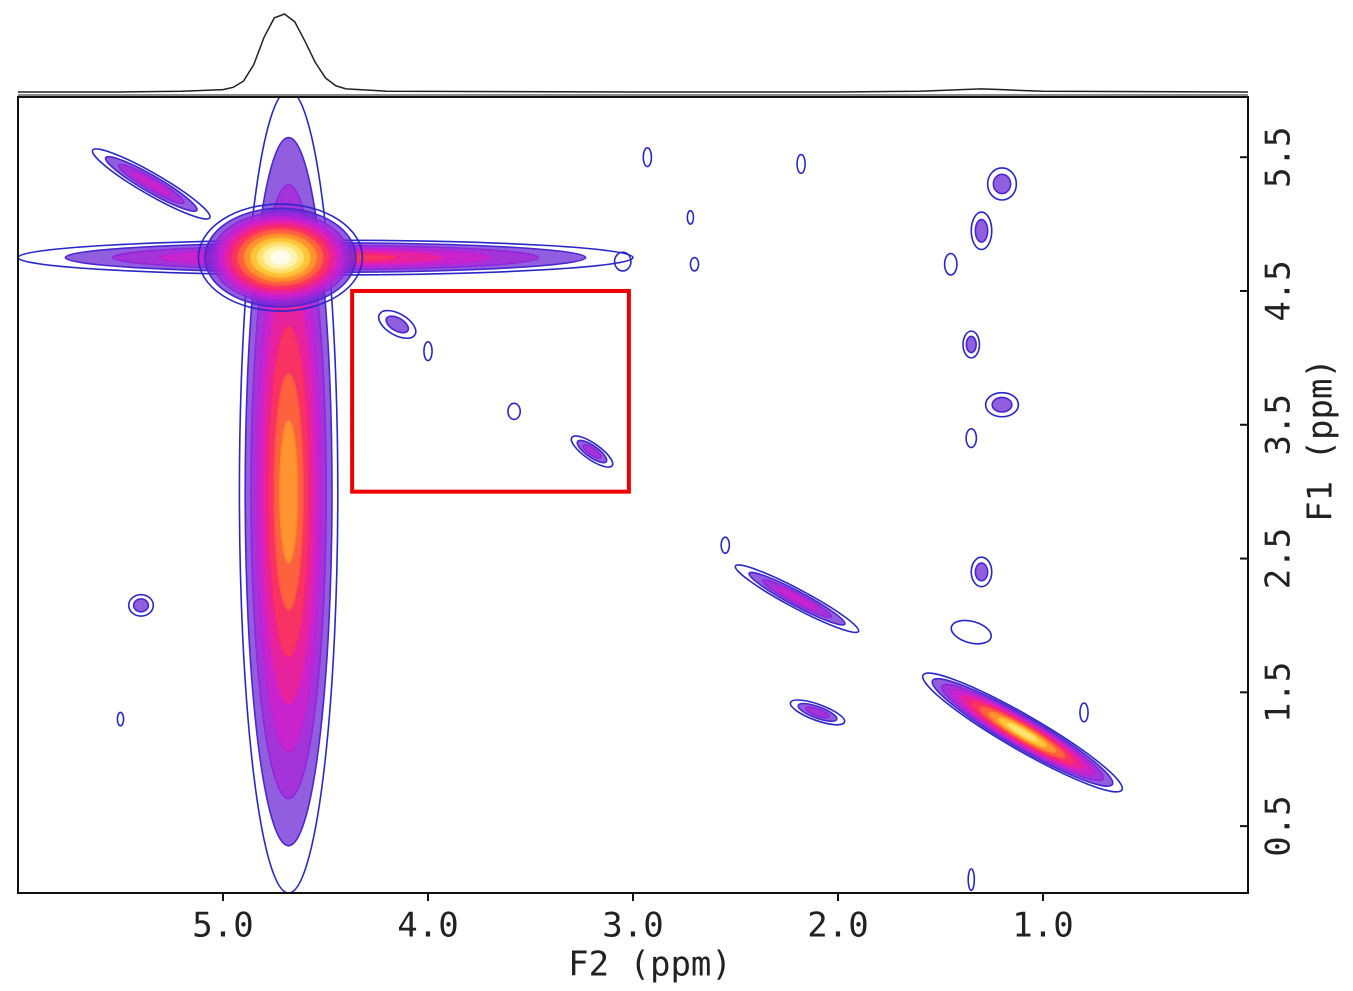 This screenshot has width=1353, height=991. Describe the element at coordinates (1279, 692) in the screenshot. I see `y-tick-label: 1.5` at that location.